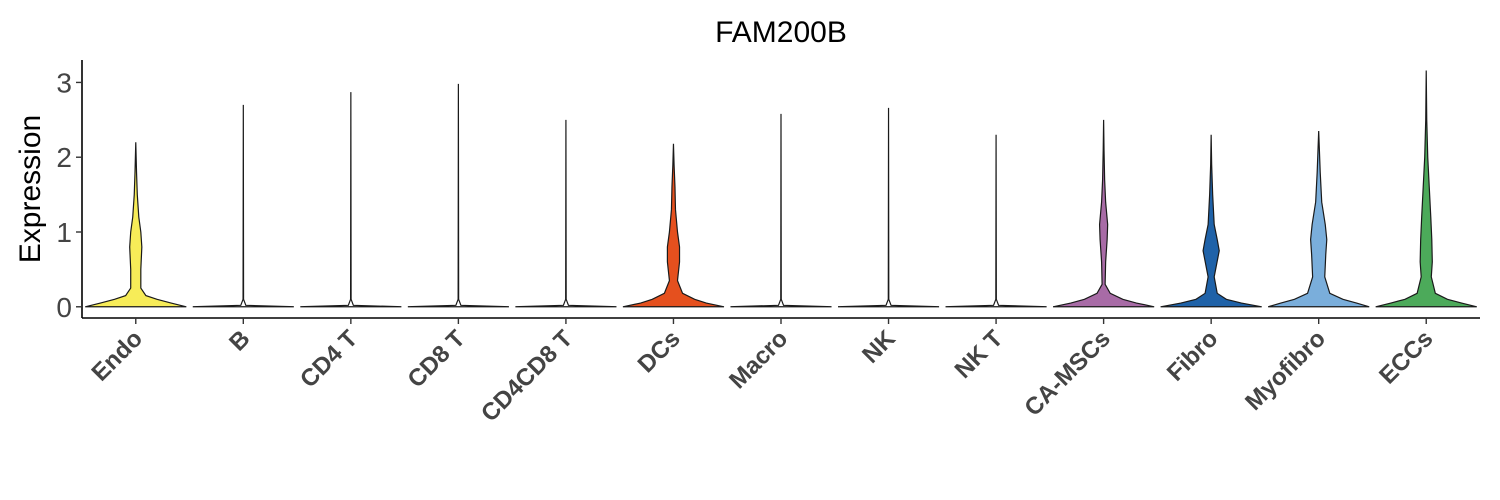  I want to click on x-tick-label: CD8 T, so click(437, 359).